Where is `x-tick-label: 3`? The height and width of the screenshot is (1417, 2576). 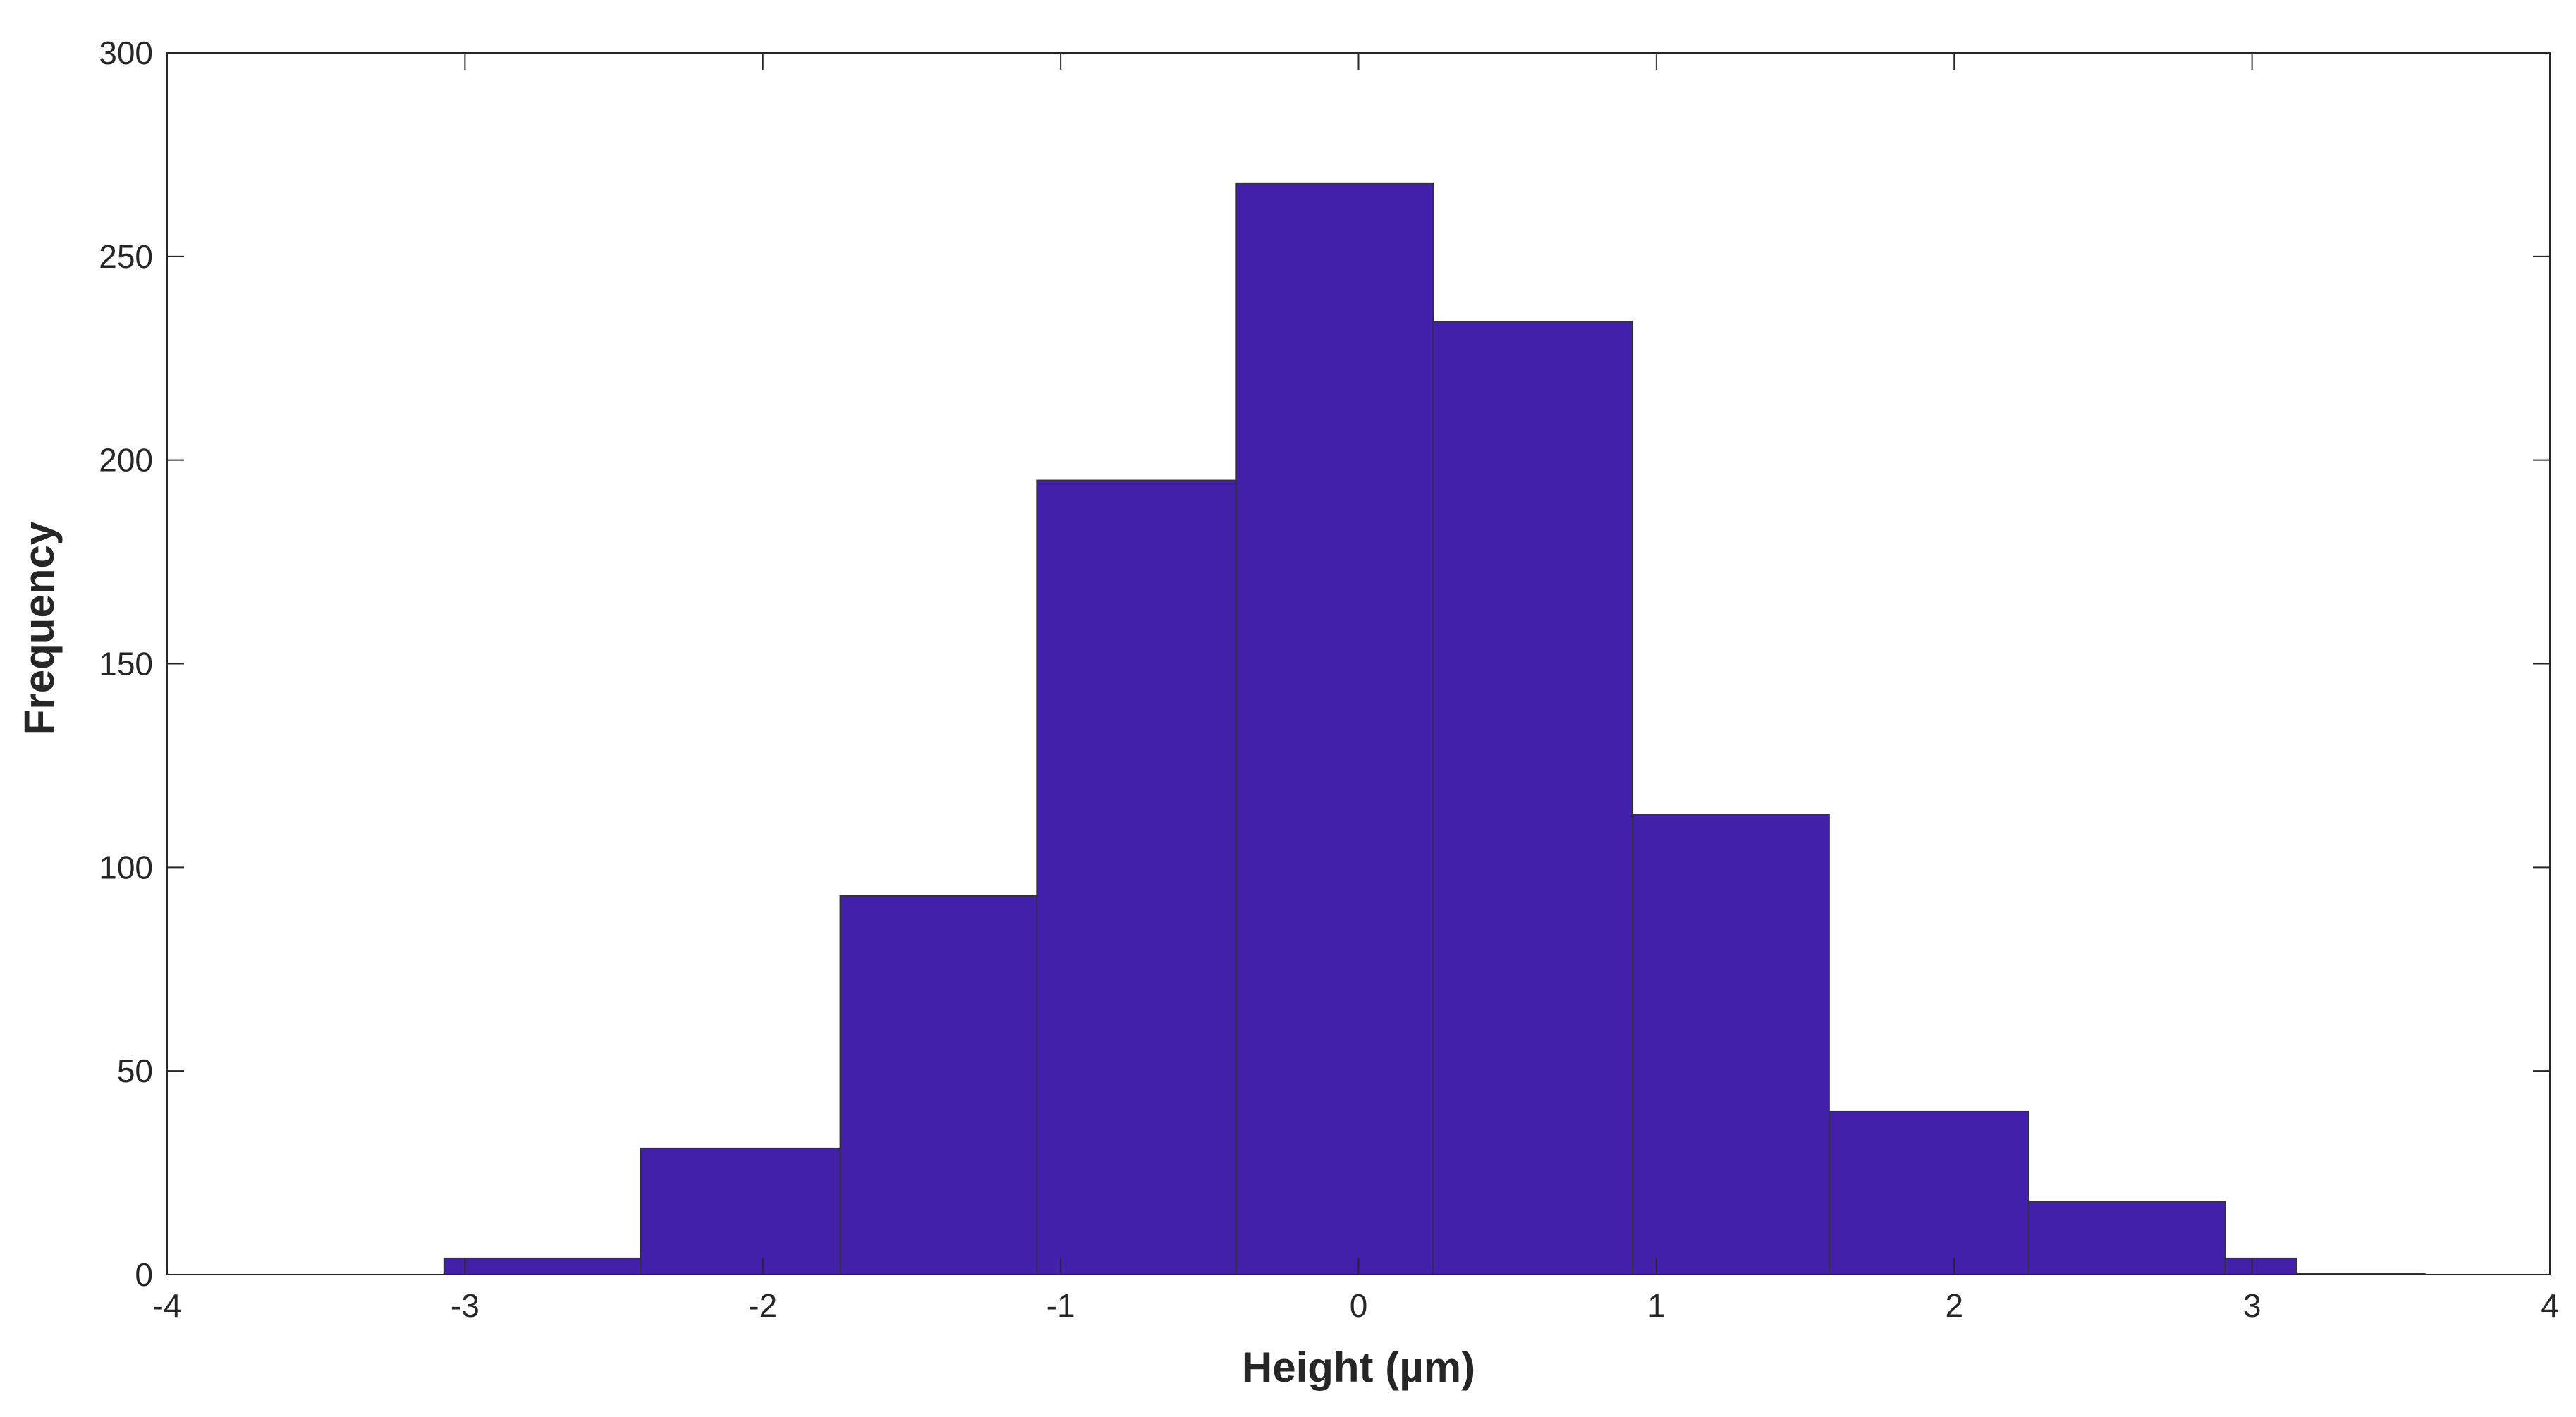 x-tick-label: 3 is located at coordinates (2252, 1305).